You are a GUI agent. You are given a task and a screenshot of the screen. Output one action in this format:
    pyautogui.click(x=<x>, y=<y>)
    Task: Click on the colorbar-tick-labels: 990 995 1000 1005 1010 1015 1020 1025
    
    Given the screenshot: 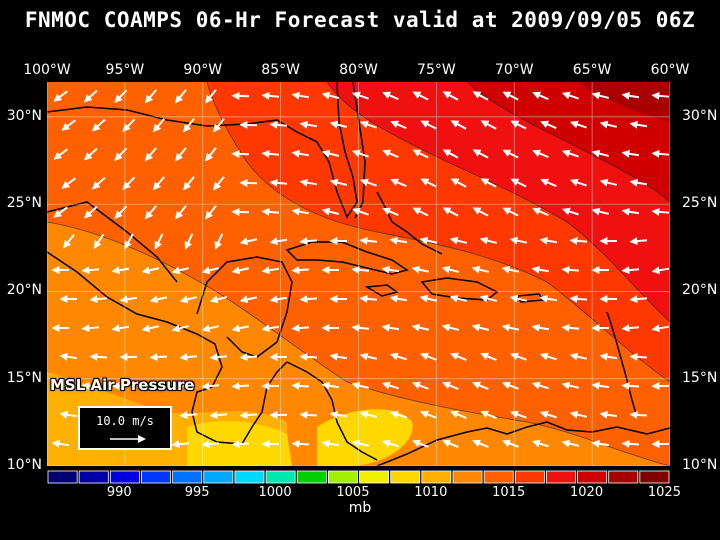 What is the action you would take?
    pyautogui.click(x=360, y=493)
    